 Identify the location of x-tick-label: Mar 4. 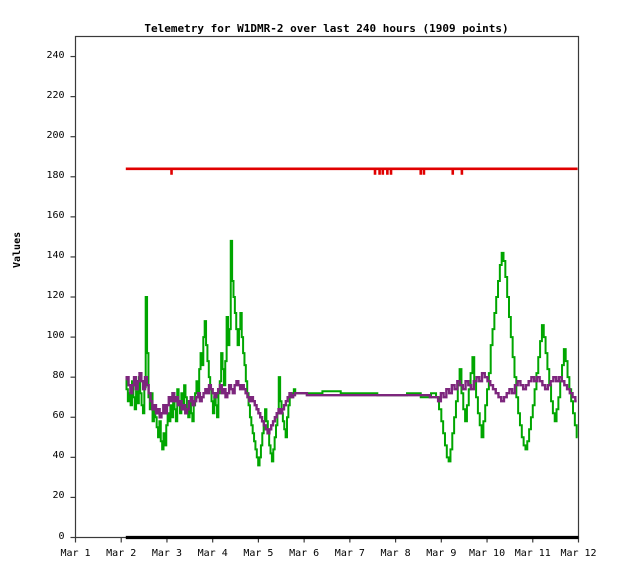
(212, 553).